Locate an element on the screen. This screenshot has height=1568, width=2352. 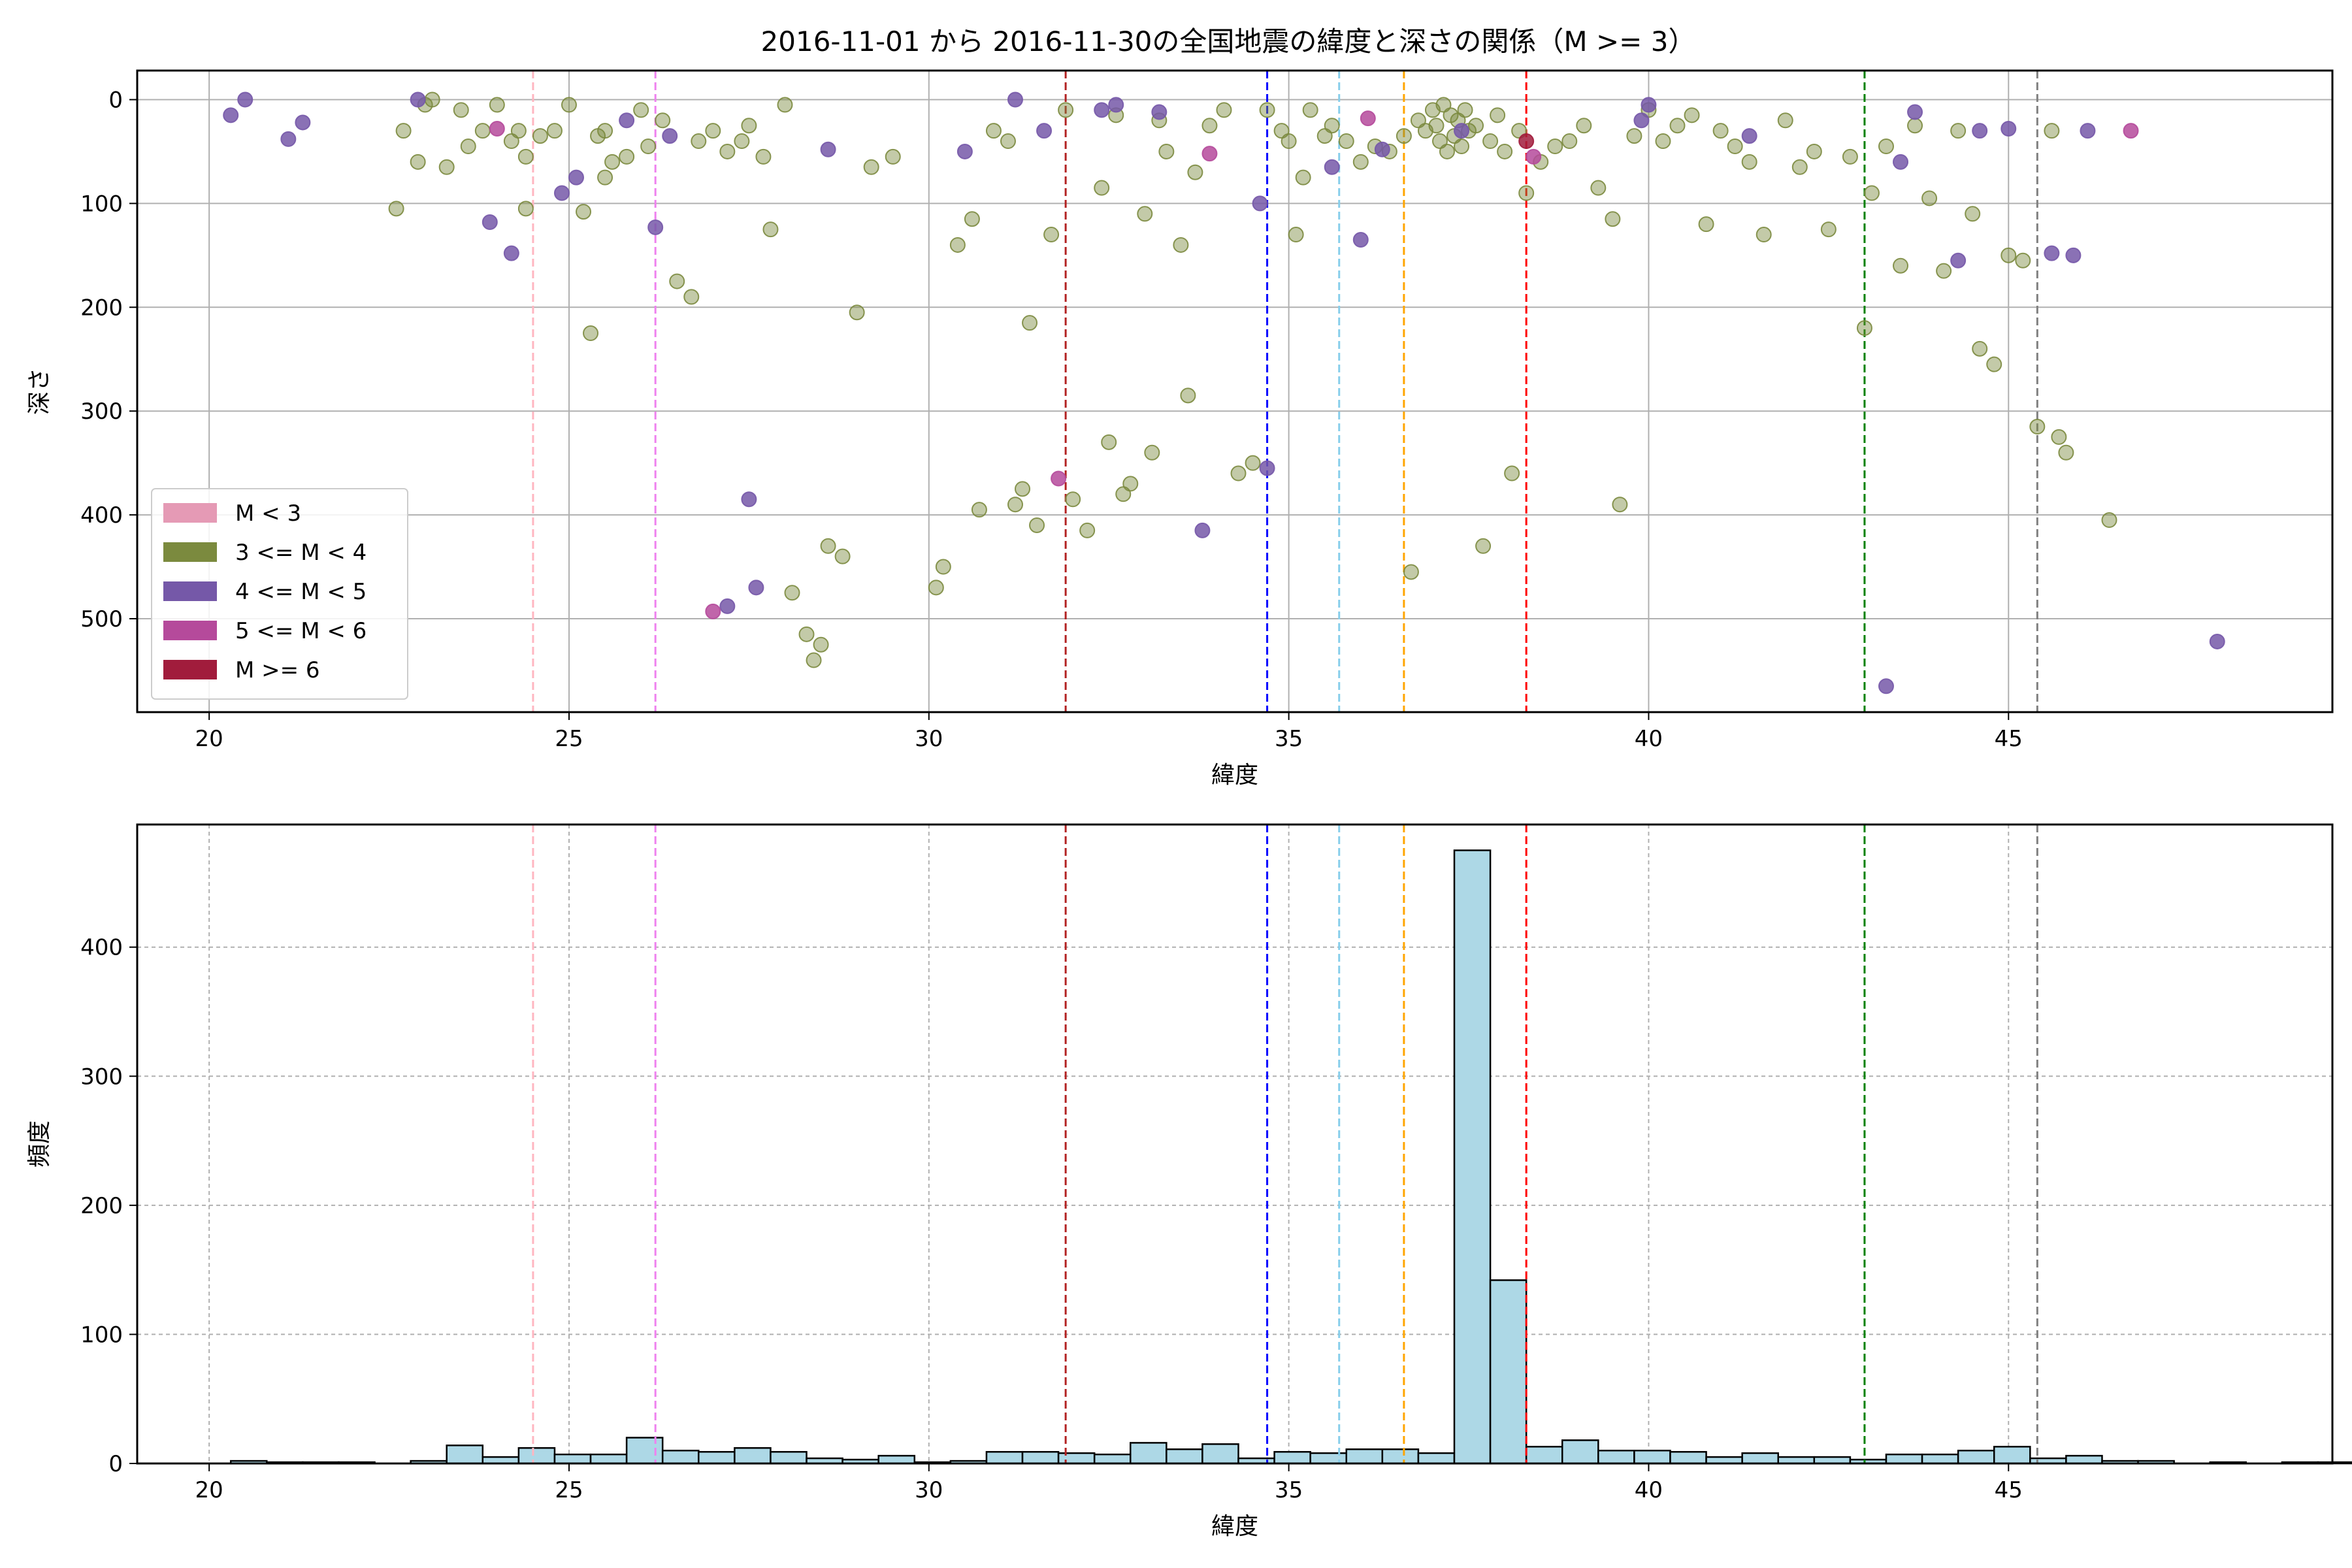
histogram-x-tick-label: 25 is located at coordinates (569, 1490).